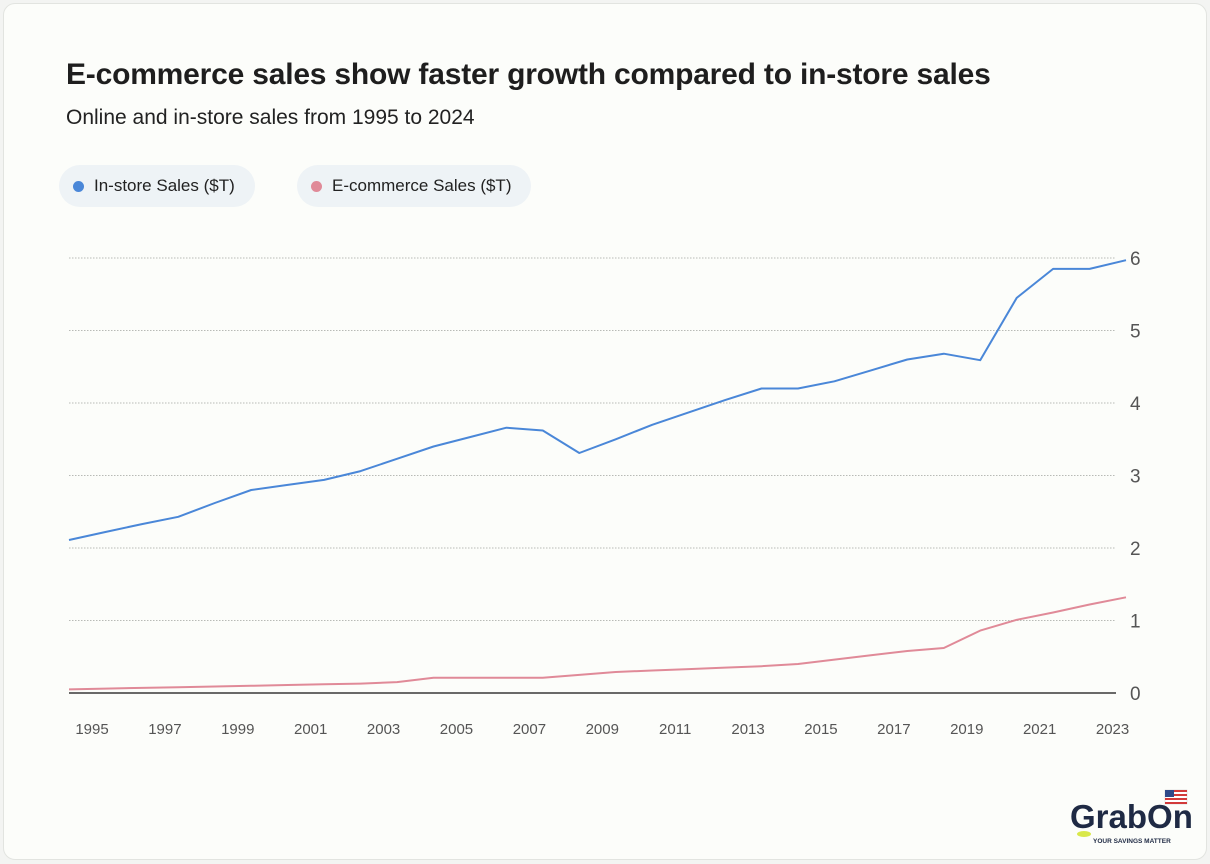 The height and width of the screenshot is (864, 1210). What do you see at coordinates (820, 729) in the screenshot?
I see `x-tick-label: 2015` at bounding box center [820, 729].